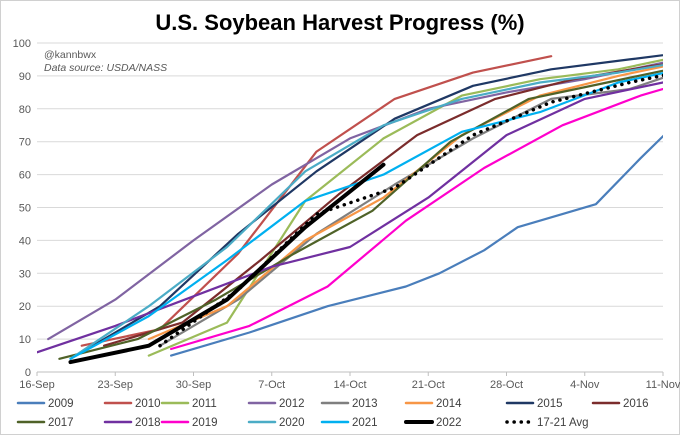 The width and height of the screenshot is (680, 435). Describe the element at coordinates (25, 143) in the screenshot. I see `y-tick-label: 70` at that location.